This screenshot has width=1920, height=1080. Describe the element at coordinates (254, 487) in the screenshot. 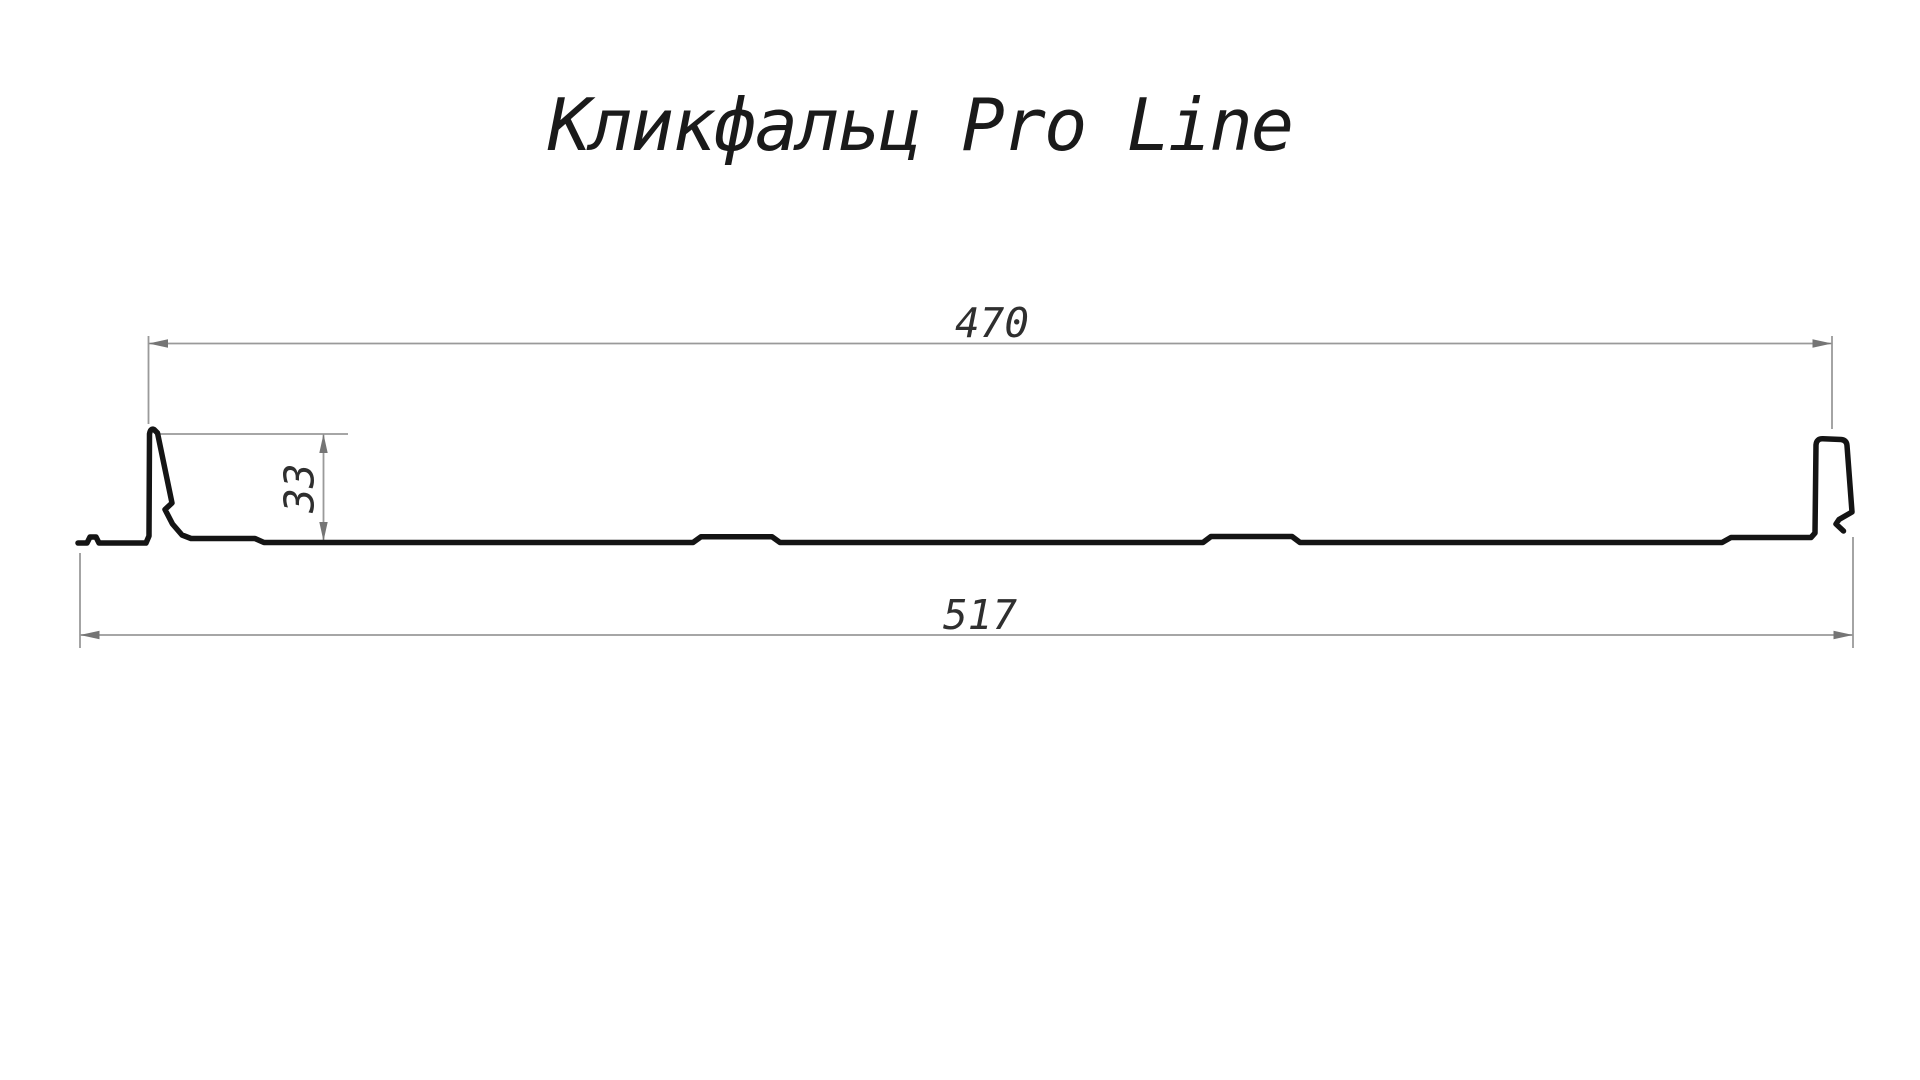

I see `dimension-seam-height: 33` at that location.